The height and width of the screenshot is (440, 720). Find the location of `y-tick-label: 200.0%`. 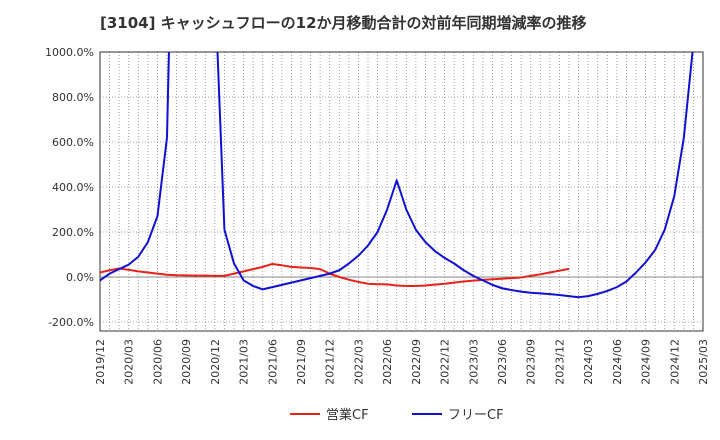

y-tick-label: 200.0% is located at coordinates (73, 232).